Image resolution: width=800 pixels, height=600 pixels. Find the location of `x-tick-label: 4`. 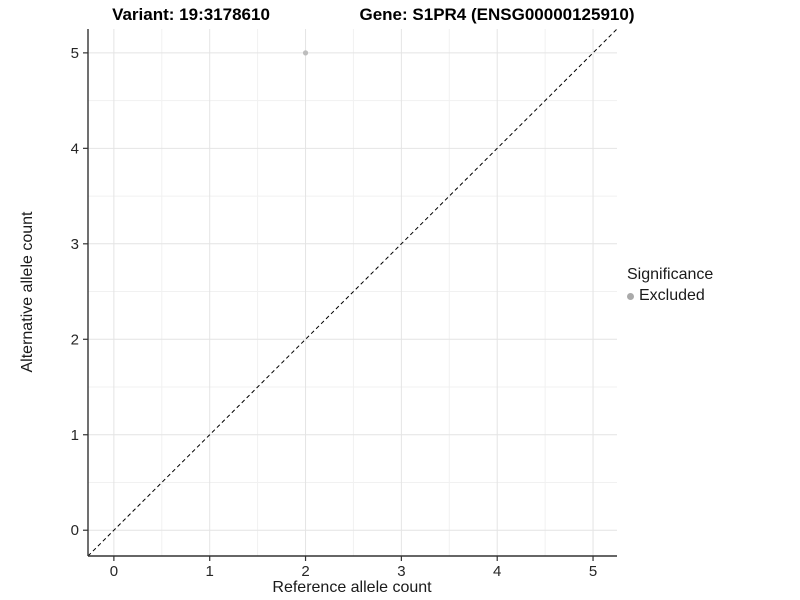

x-tick-label: 4 is located at coordinates (497, 571).